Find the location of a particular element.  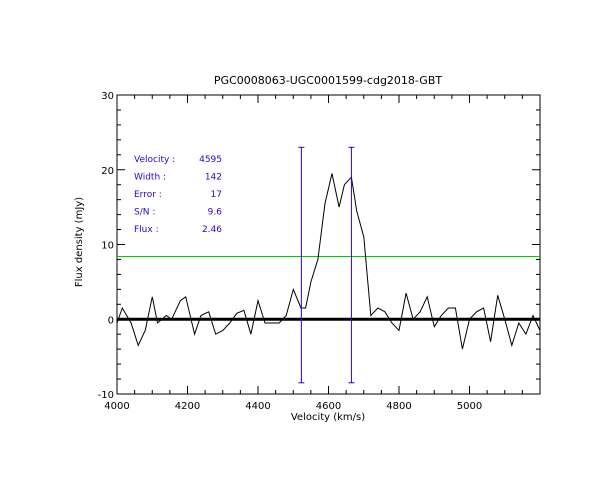

y-axis-label: Flux density (mJy) is located at coordinates (79, 242).